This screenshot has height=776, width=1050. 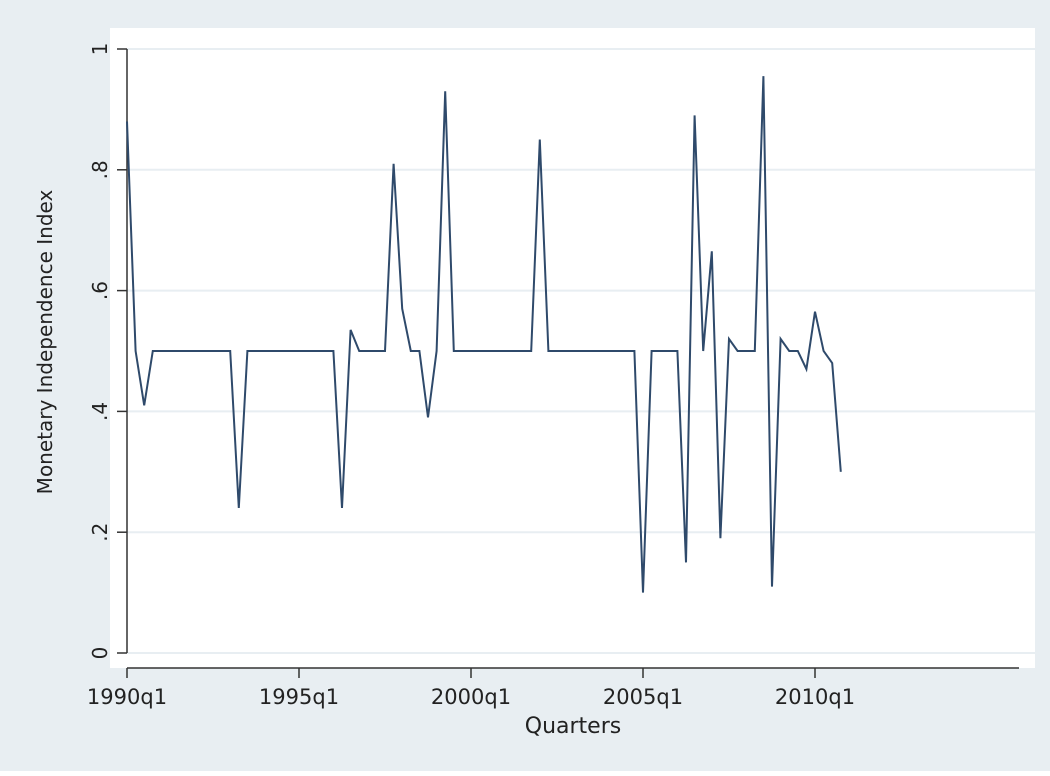 What do you see at coordinates (100, 49) in the screenshot?
I see `y-tick-label: 1` at bounding box center [100, 49].